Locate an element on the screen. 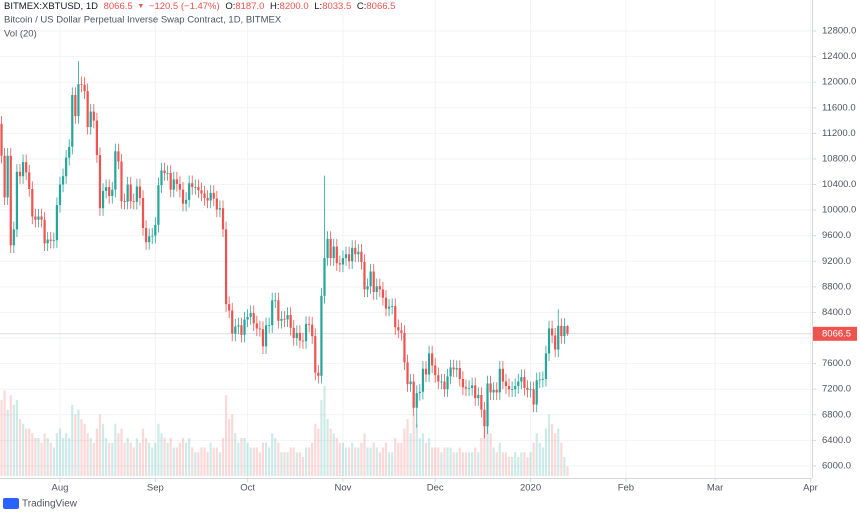 This screenshot has width=860, height=525. y-tick-label: 12400.0 is located at coordinates (839, 56).